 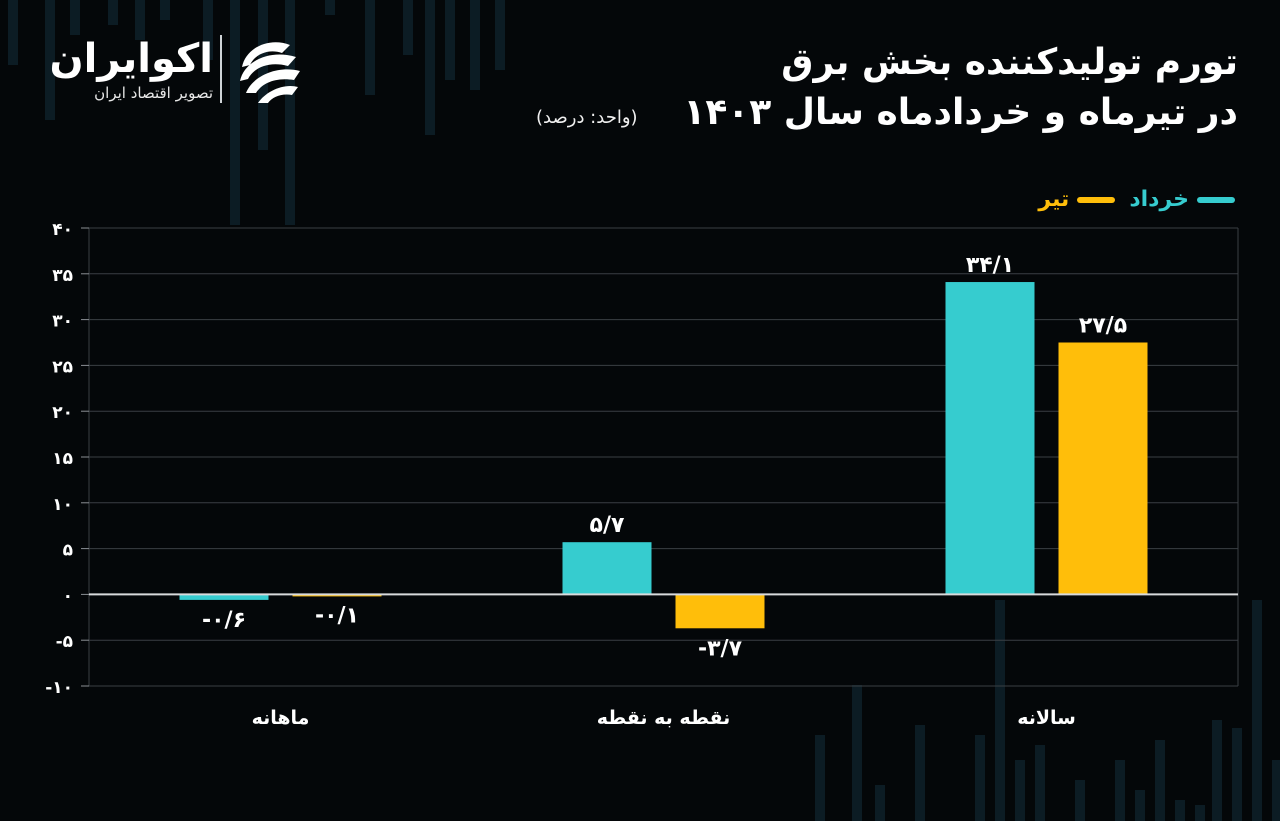 What do you see at coordinates (337, 615) in the screenshot?
I see `data-label: -۰/۱` at bounding box center [337, 615].